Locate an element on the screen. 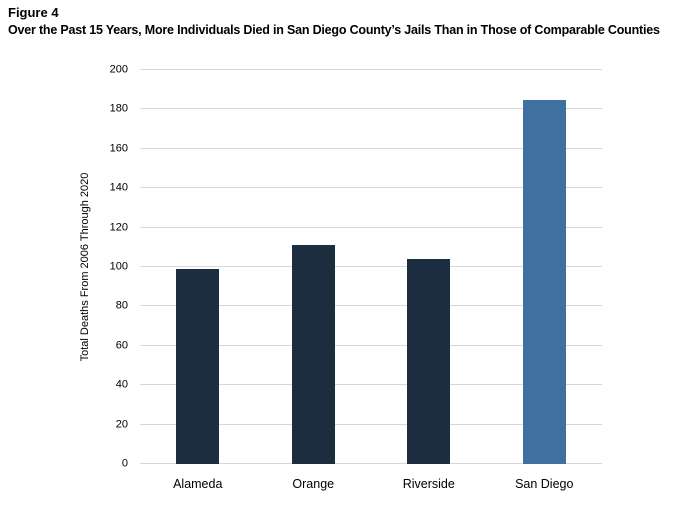 Image resolution: width=677 pixels, height=507 pixels. y-axis-tick-labels: 0 20 40 60 80 100 120 140 160 180 200 is located at coordinates (113, 266).